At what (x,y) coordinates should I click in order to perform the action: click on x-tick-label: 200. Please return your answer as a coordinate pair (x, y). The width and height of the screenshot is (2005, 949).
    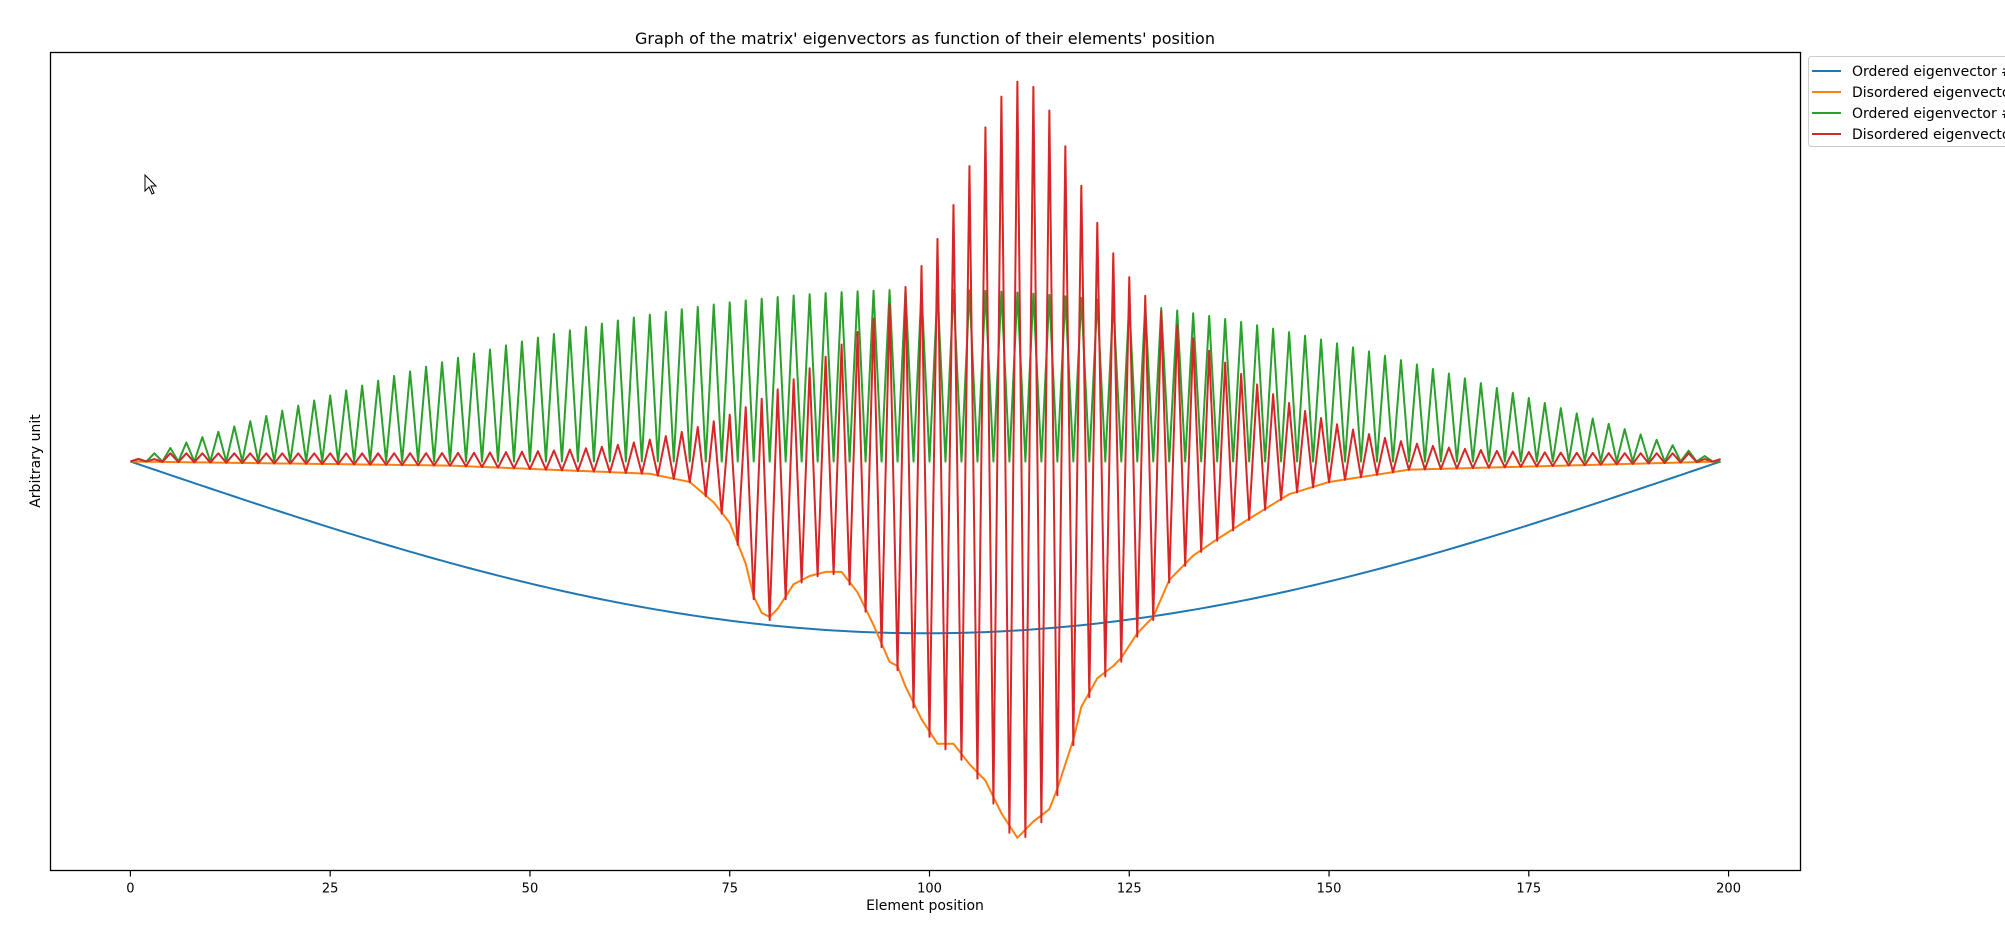
    Looking at the image, I should click on (1728, 889).